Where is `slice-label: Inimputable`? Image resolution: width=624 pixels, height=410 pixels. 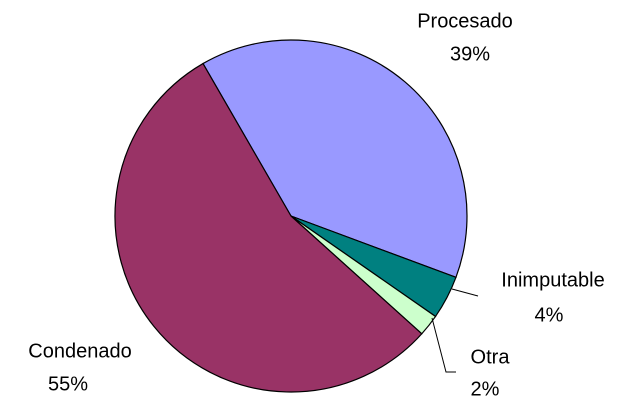 slice-label: Inimputable is located at coordinates (552, 280).